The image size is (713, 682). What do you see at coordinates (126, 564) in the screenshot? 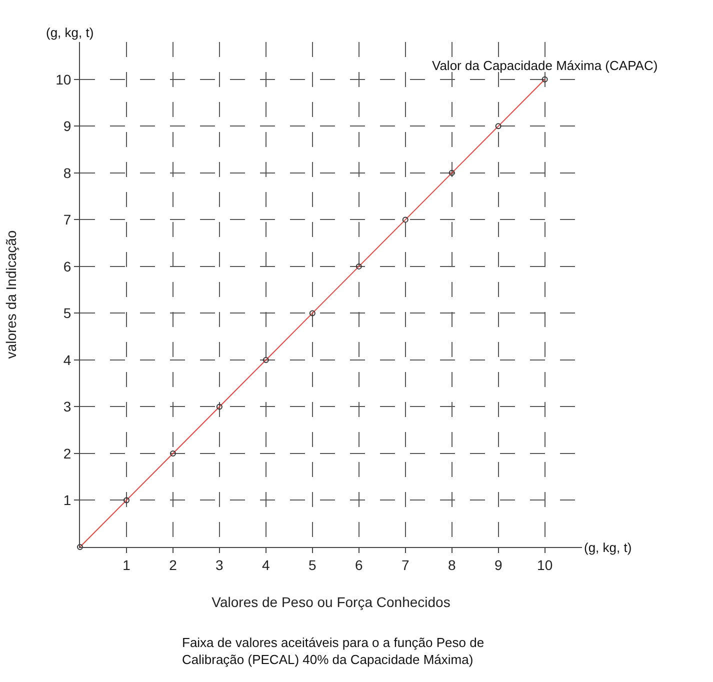
I see `x-tick-label: 1` at bounding box center [126, 564].